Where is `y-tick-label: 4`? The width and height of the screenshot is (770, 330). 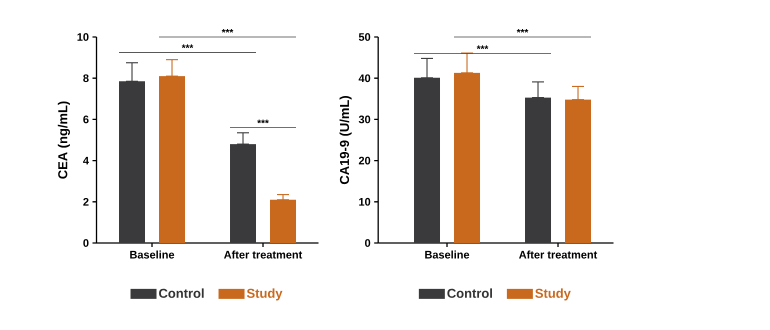
y-tick-label: 4 is located at coordinates (86, 160).